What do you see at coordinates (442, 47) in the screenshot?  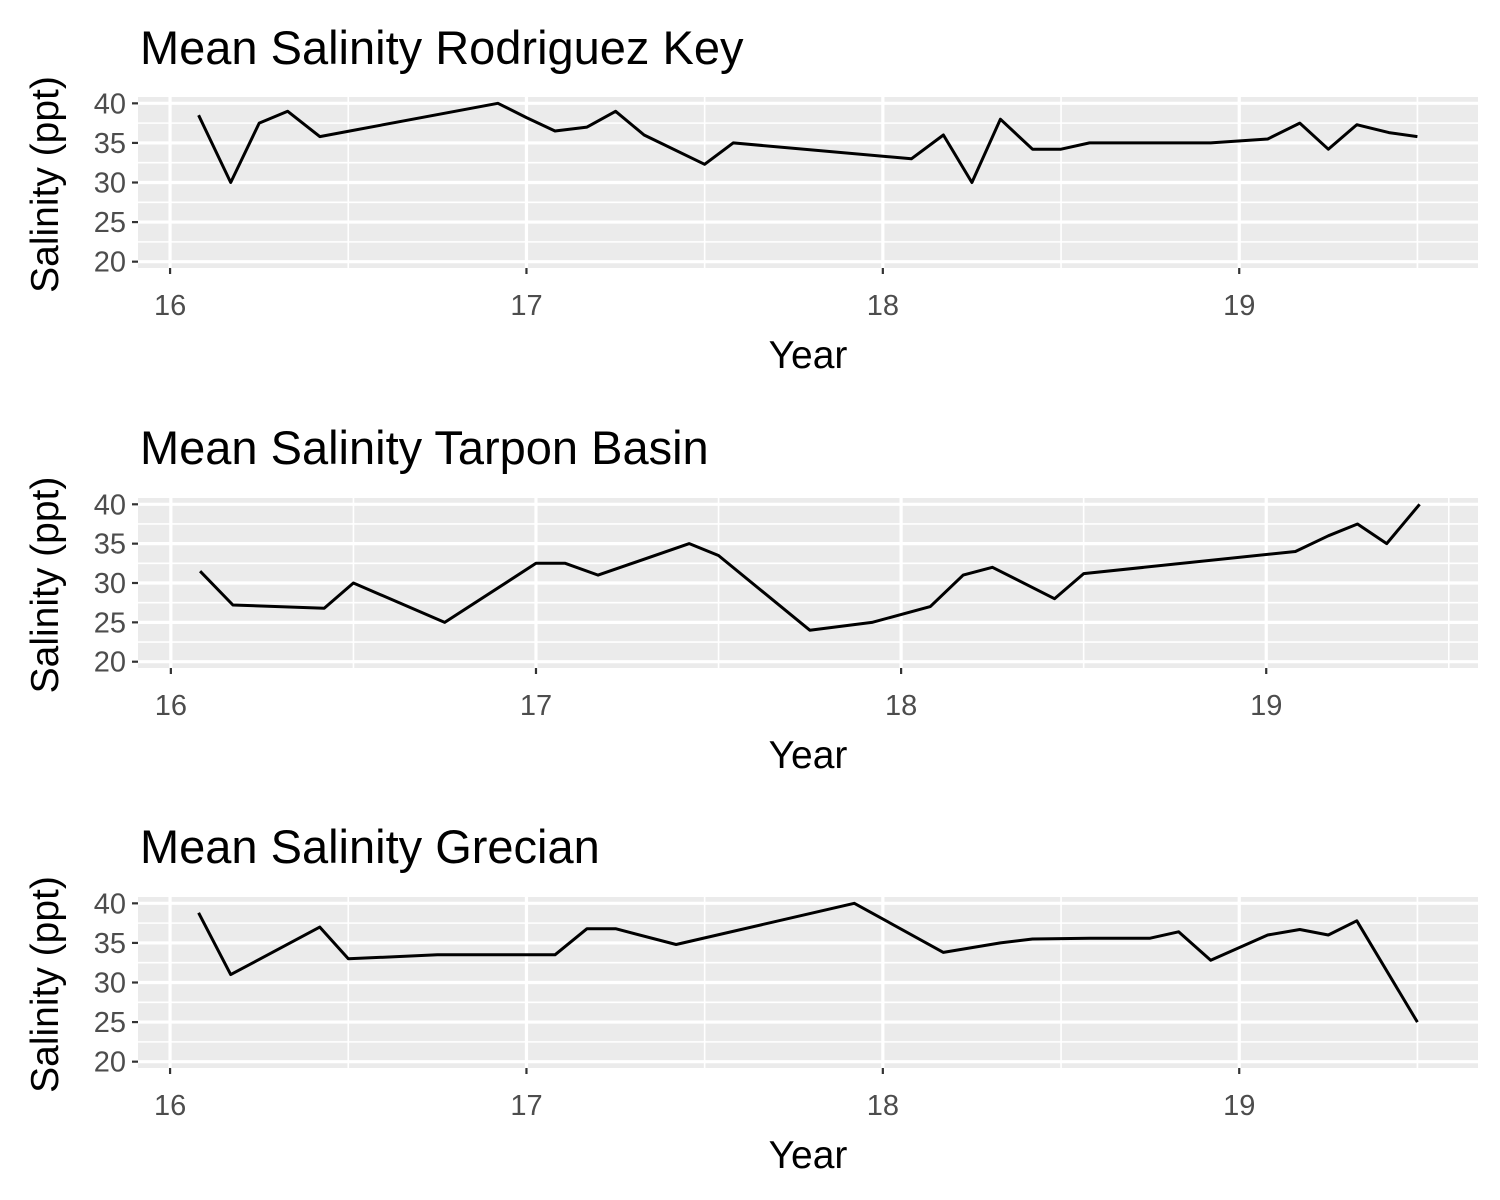 I see `chart-title: Mean Salinity Rodriguez Key` at bounding box center [442, 47].